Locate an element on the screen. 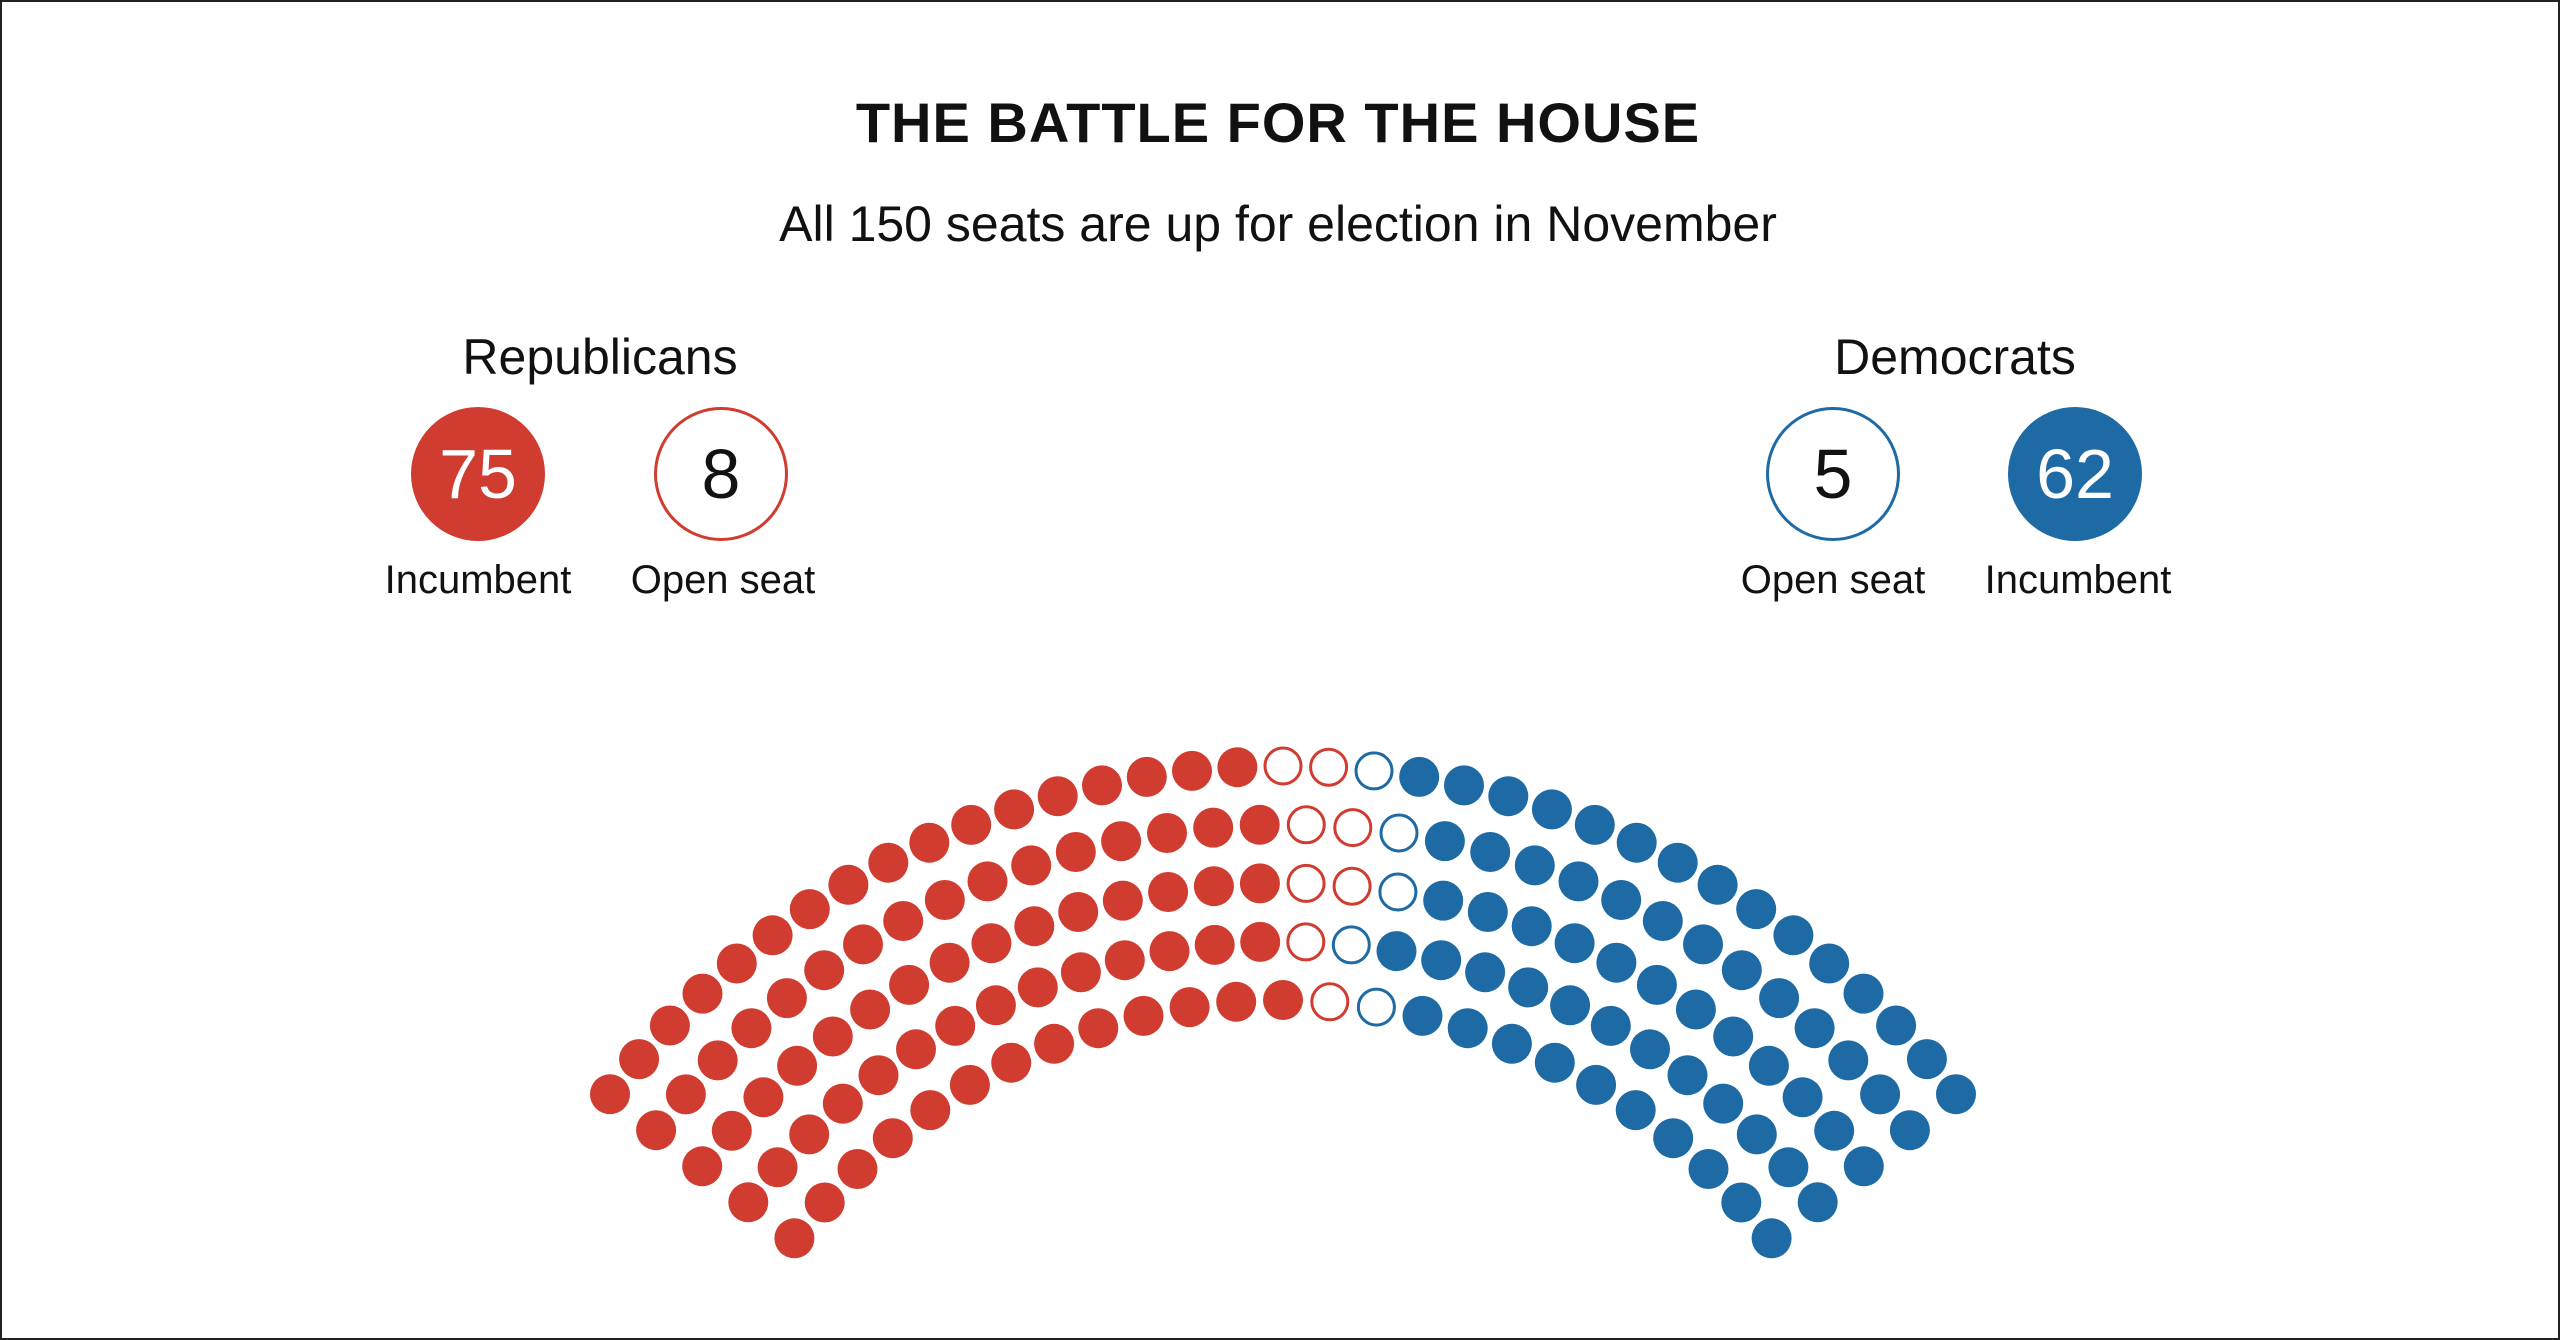  republican-open-seat-count: 8 is located at coordinates (721, 474).